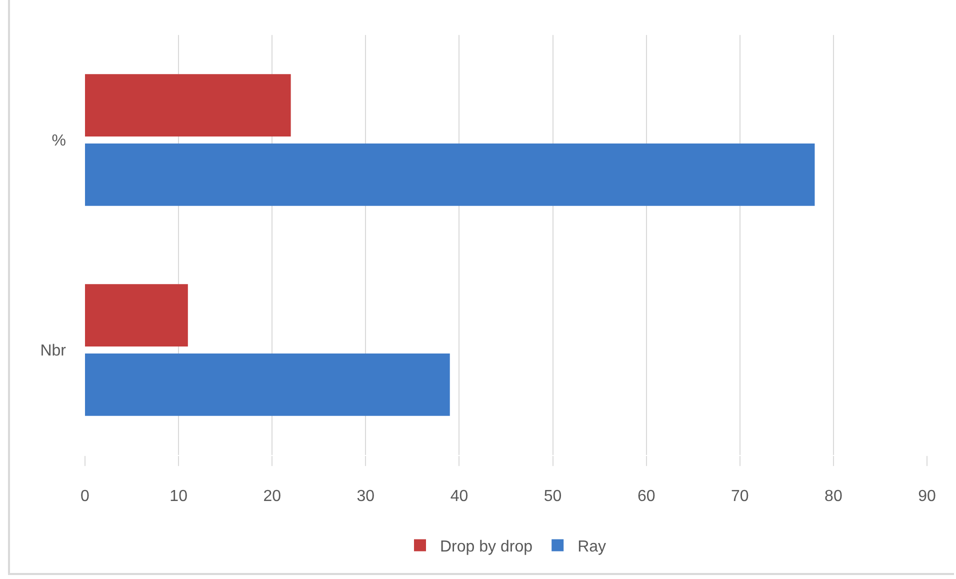  Describe the element at coordinates (553, 497) in the screenshot. I see `x-tick-label: 50` at that location.